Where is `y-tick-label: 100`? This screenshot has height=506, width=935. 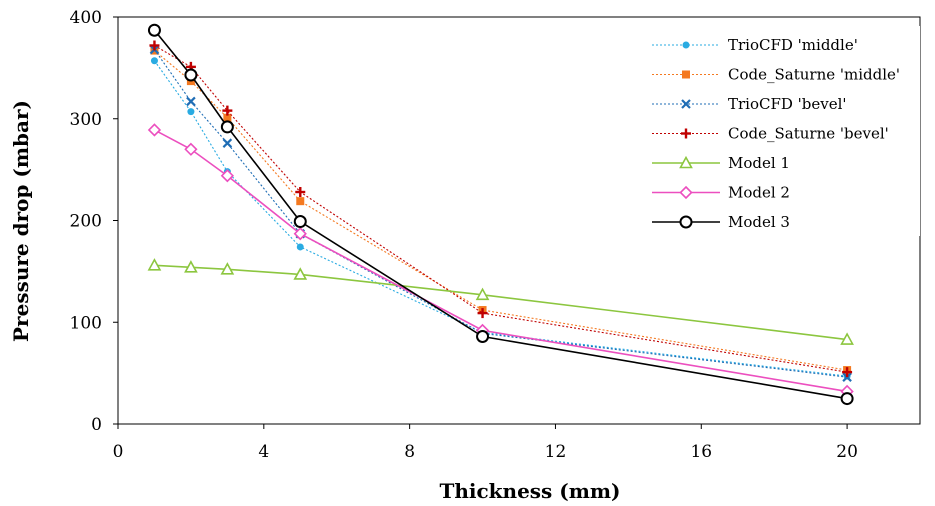
y-tick-label: 100 is located at coordinates (86, 323).